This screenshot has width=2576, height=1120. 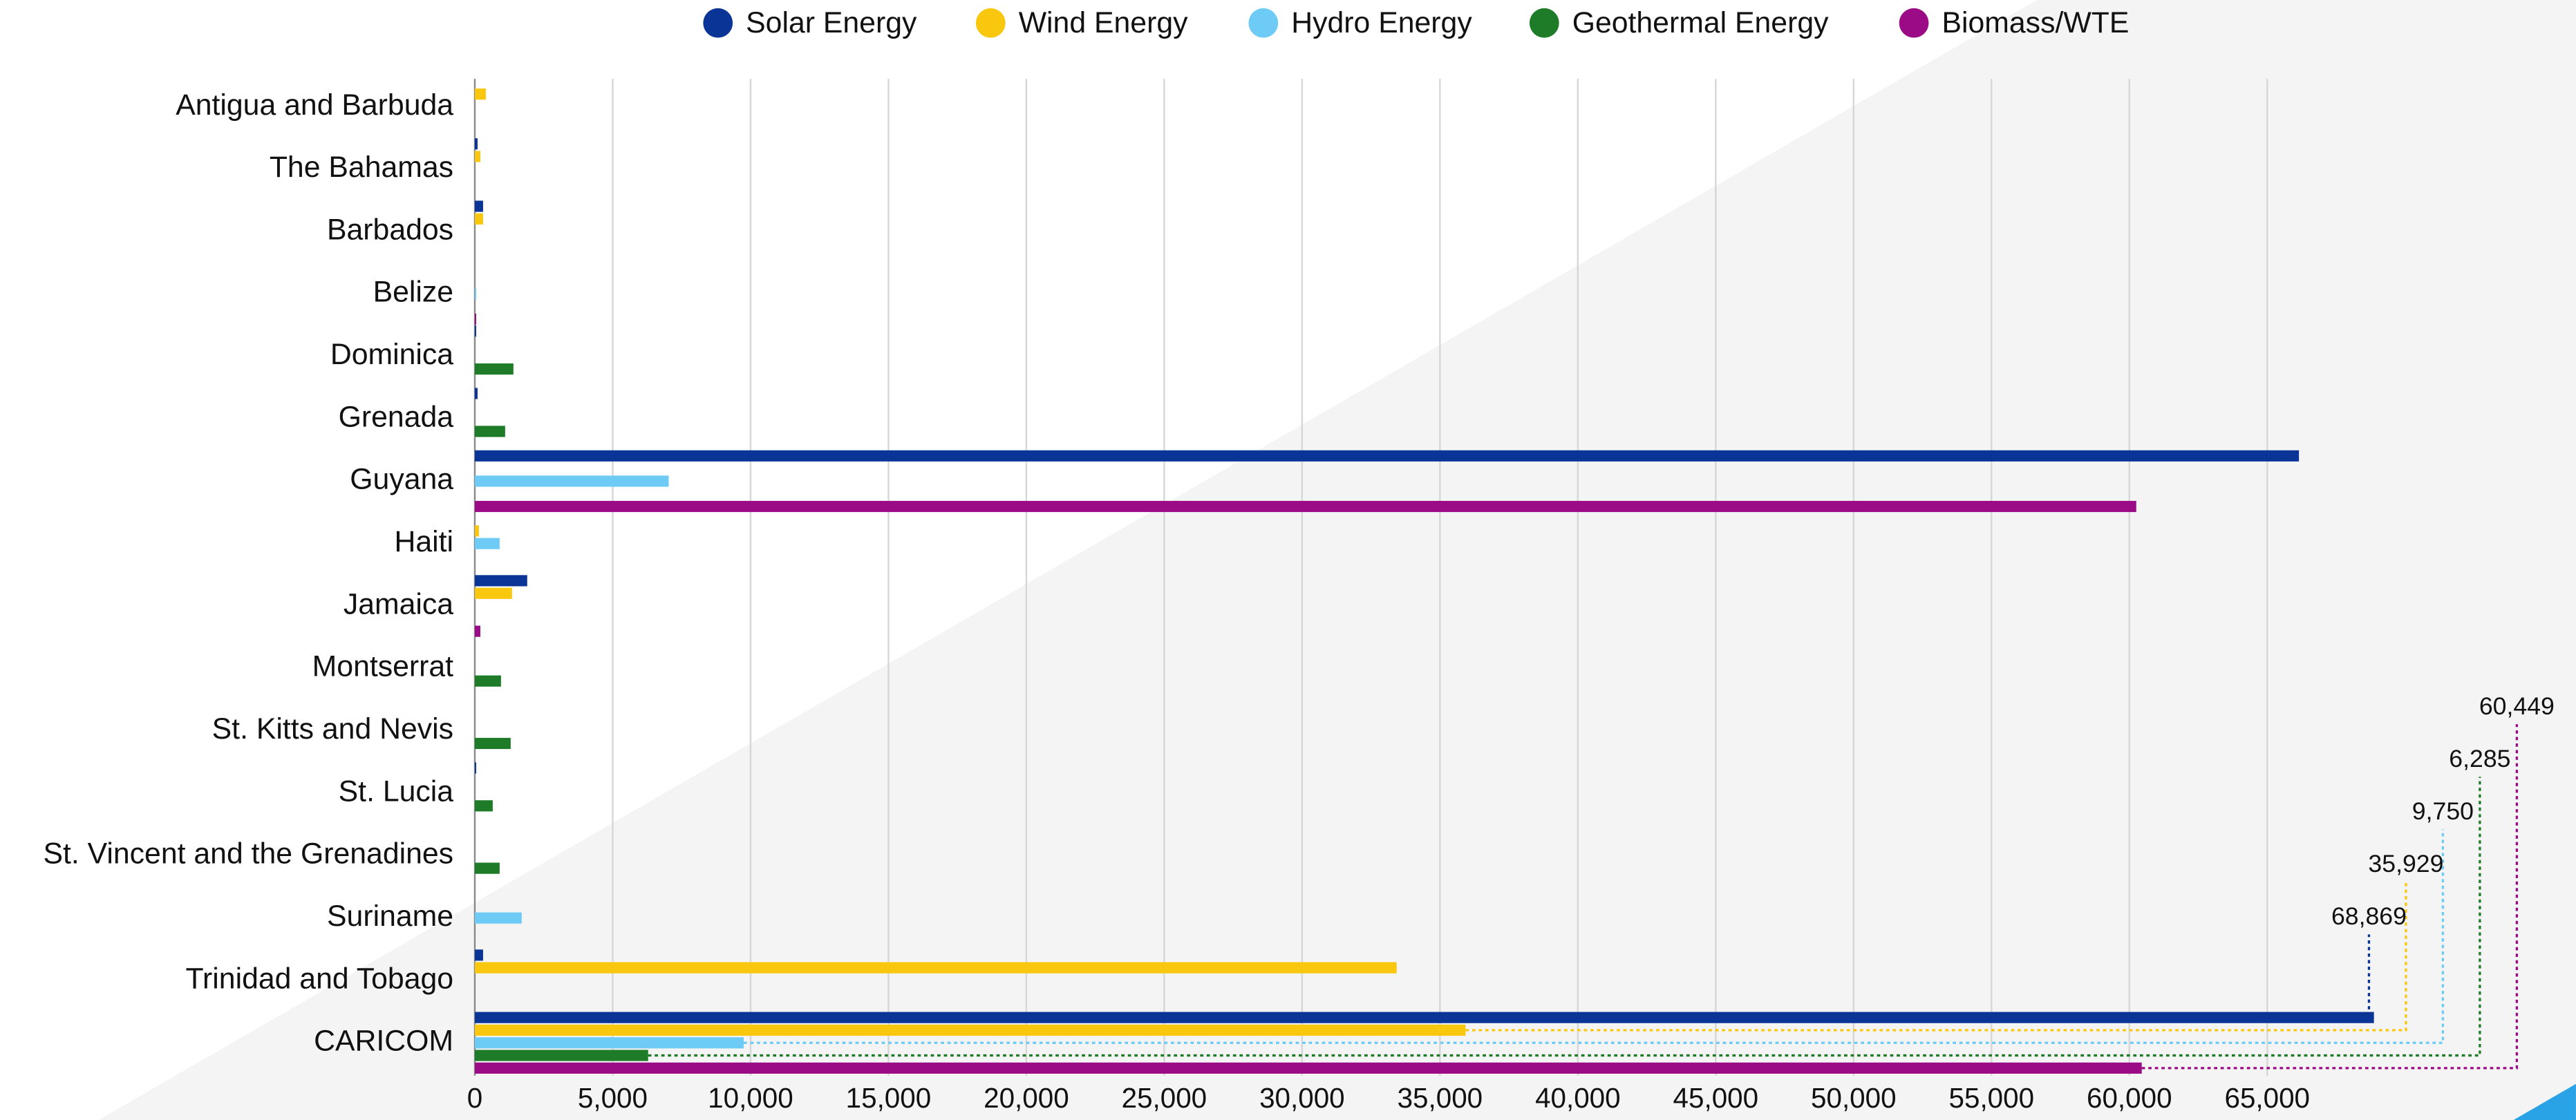 I want to click on category-label: Grenada, so click(x=396, y=417).